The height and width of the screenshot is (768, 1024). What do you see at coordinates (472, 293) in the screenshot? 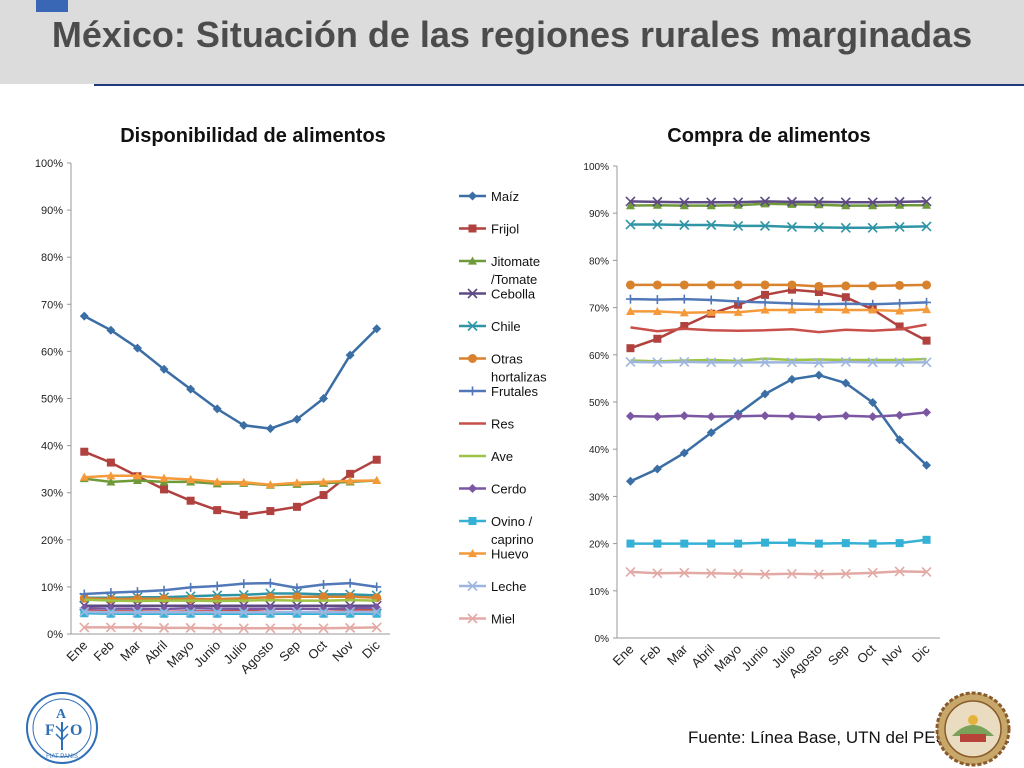
I see `data-point-legend-cebolla` at bounding box center [472, 293].